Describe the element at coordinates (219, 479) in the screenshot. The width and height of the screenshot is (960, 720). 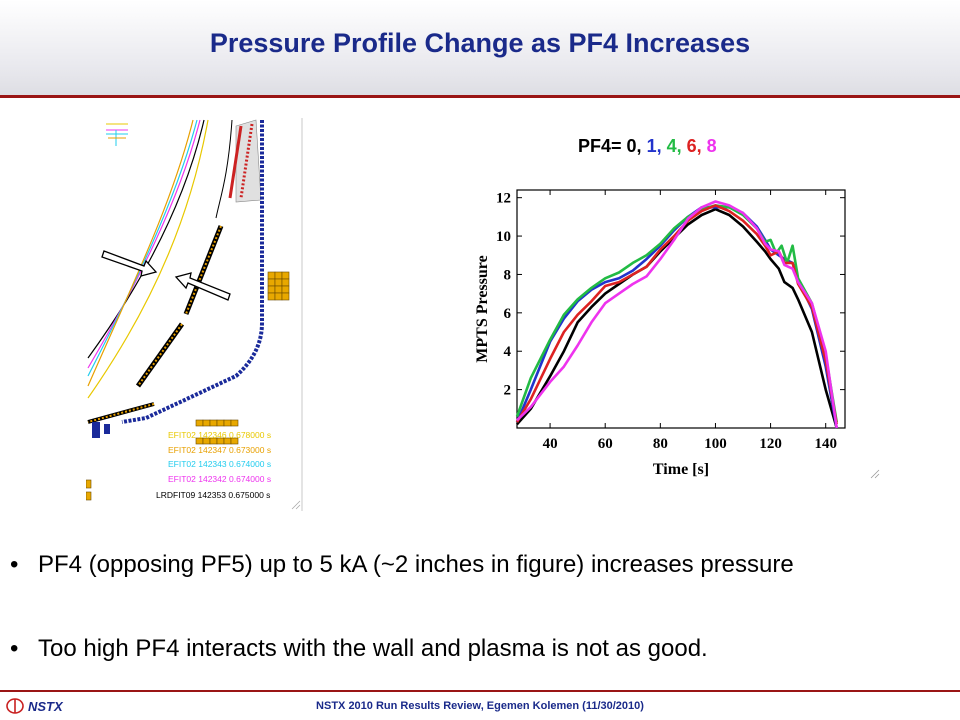
I see `efit-legend-entry: EFIT02 142342 0.674000 s` at that location.